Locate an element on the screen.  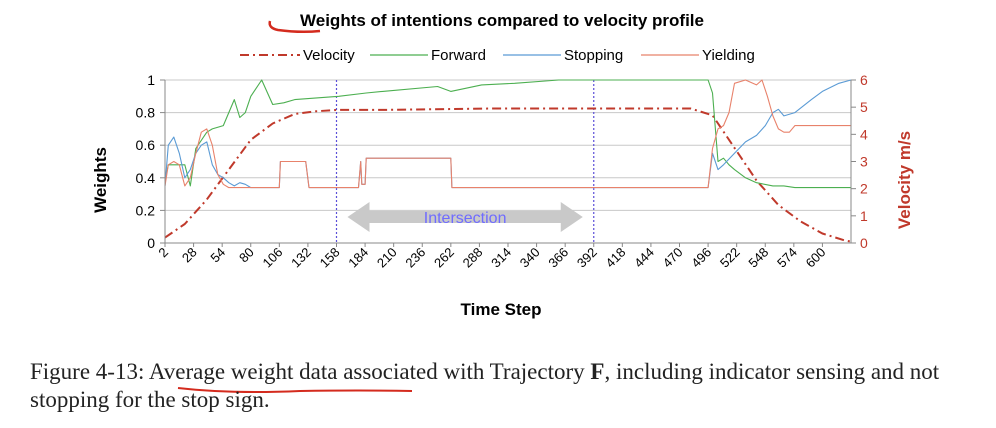
intersection-annotation: Intersection is located at coordinates (465, 217).